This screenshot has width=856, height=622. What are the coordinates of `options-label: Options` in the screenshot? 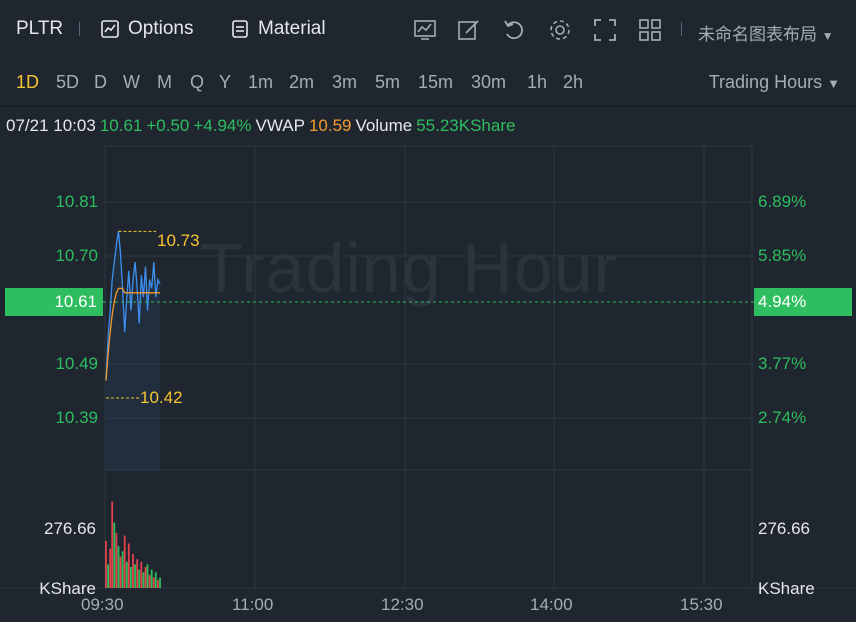 It's located at (161, 28).